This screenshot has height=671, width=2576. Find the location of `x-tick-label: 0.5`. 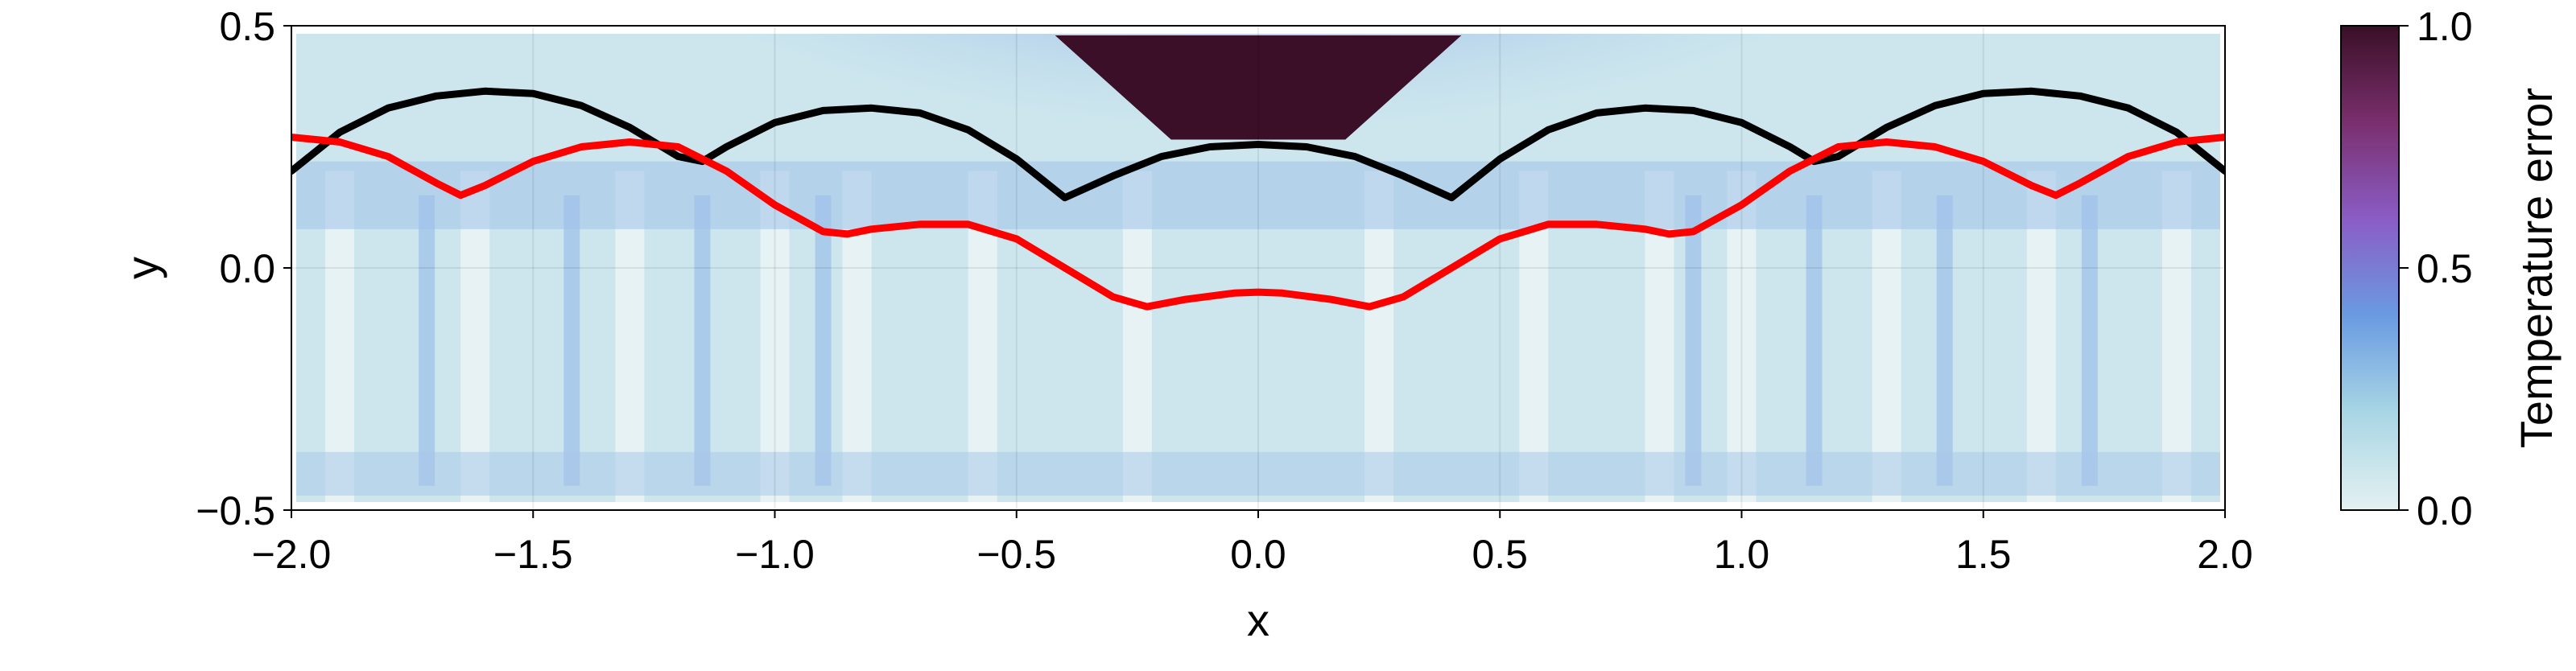

x-tick-label: 0.5 is located at coordinates (1500, 554).